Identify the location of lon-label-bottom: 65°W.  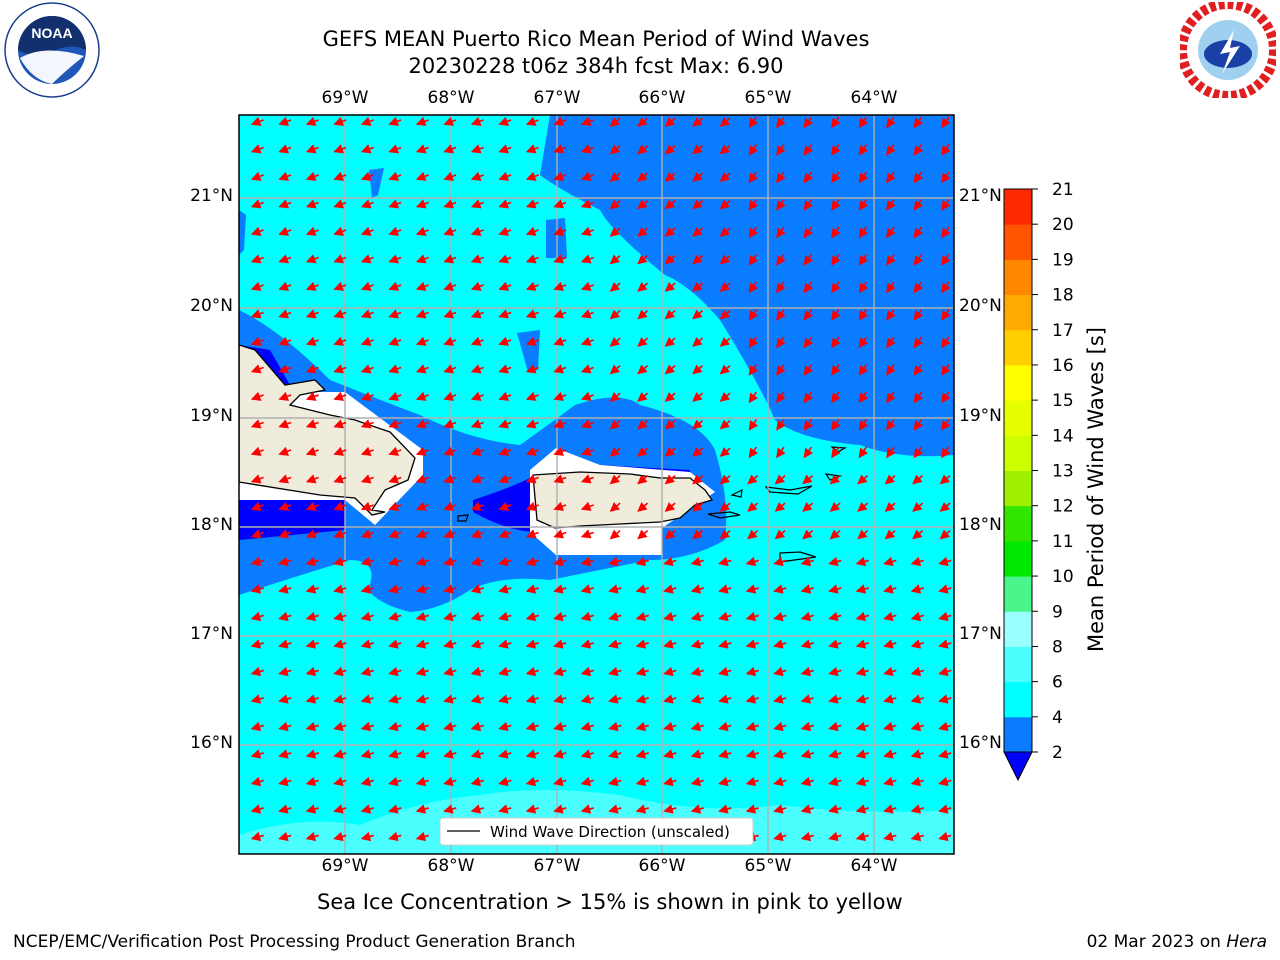
(768, 866).